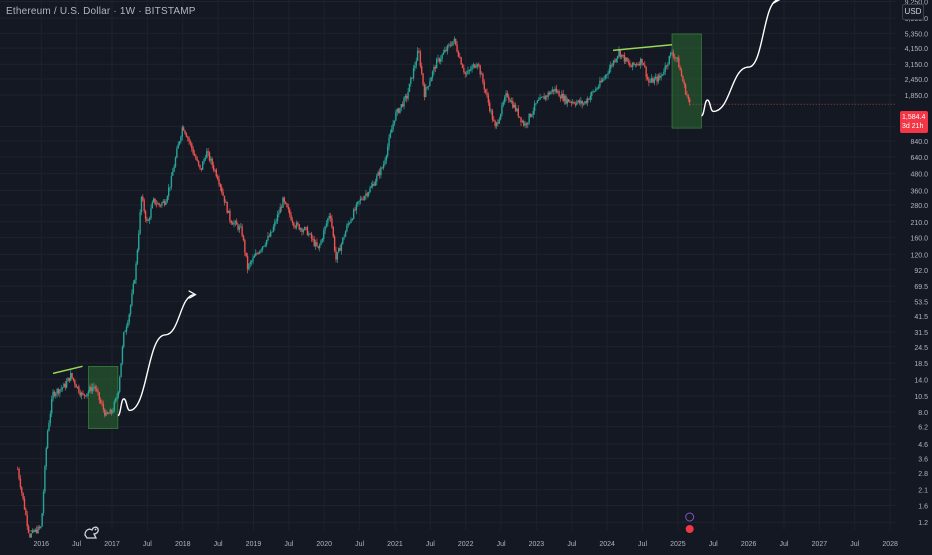  I want to click on y-tick-label: 480.0, so click(919, 175).